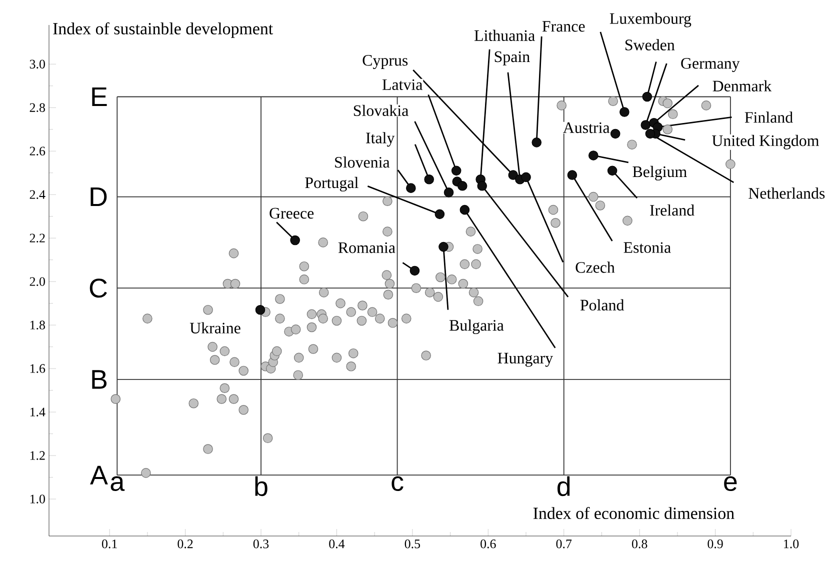 This screenshot has height=567, width=839. What do you see at coordinates (650, 44) in the screenshot?
I see `annotation: Sweden` at bounding box center [650, 44].